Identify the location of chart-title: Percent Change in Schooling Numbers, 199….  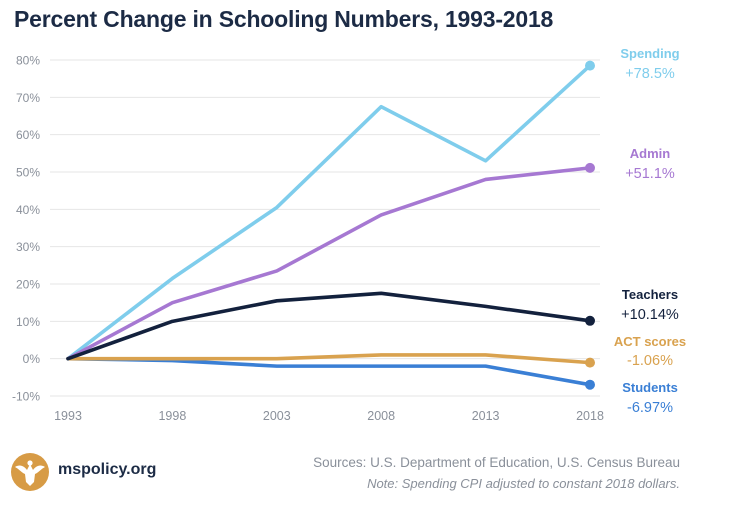
(284, 19).